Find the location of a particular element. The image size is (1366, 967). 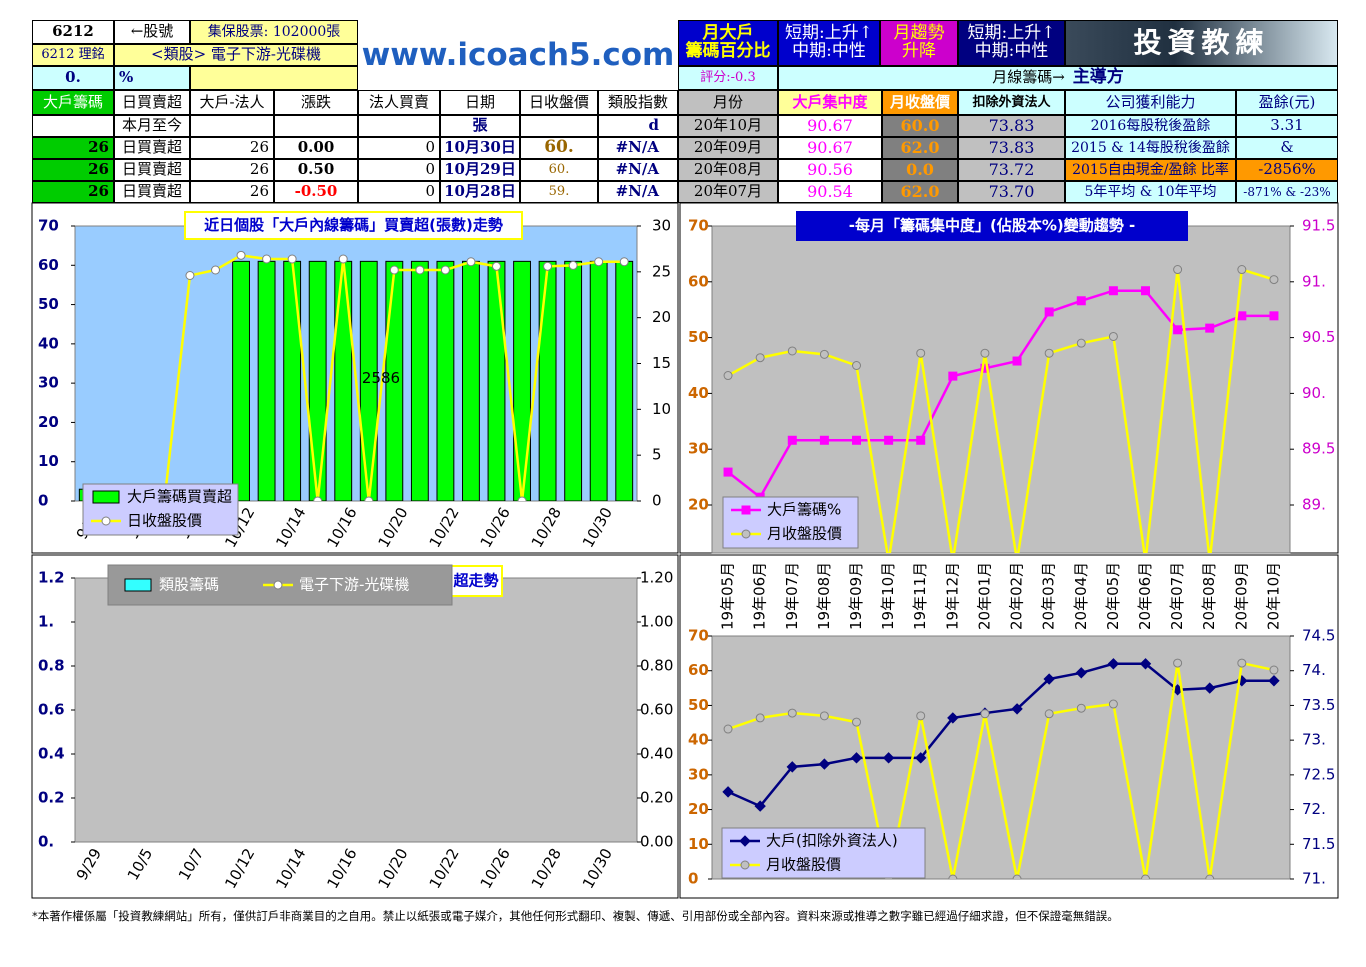

y-tick-label: 60 is located at coordinates (698, 281).